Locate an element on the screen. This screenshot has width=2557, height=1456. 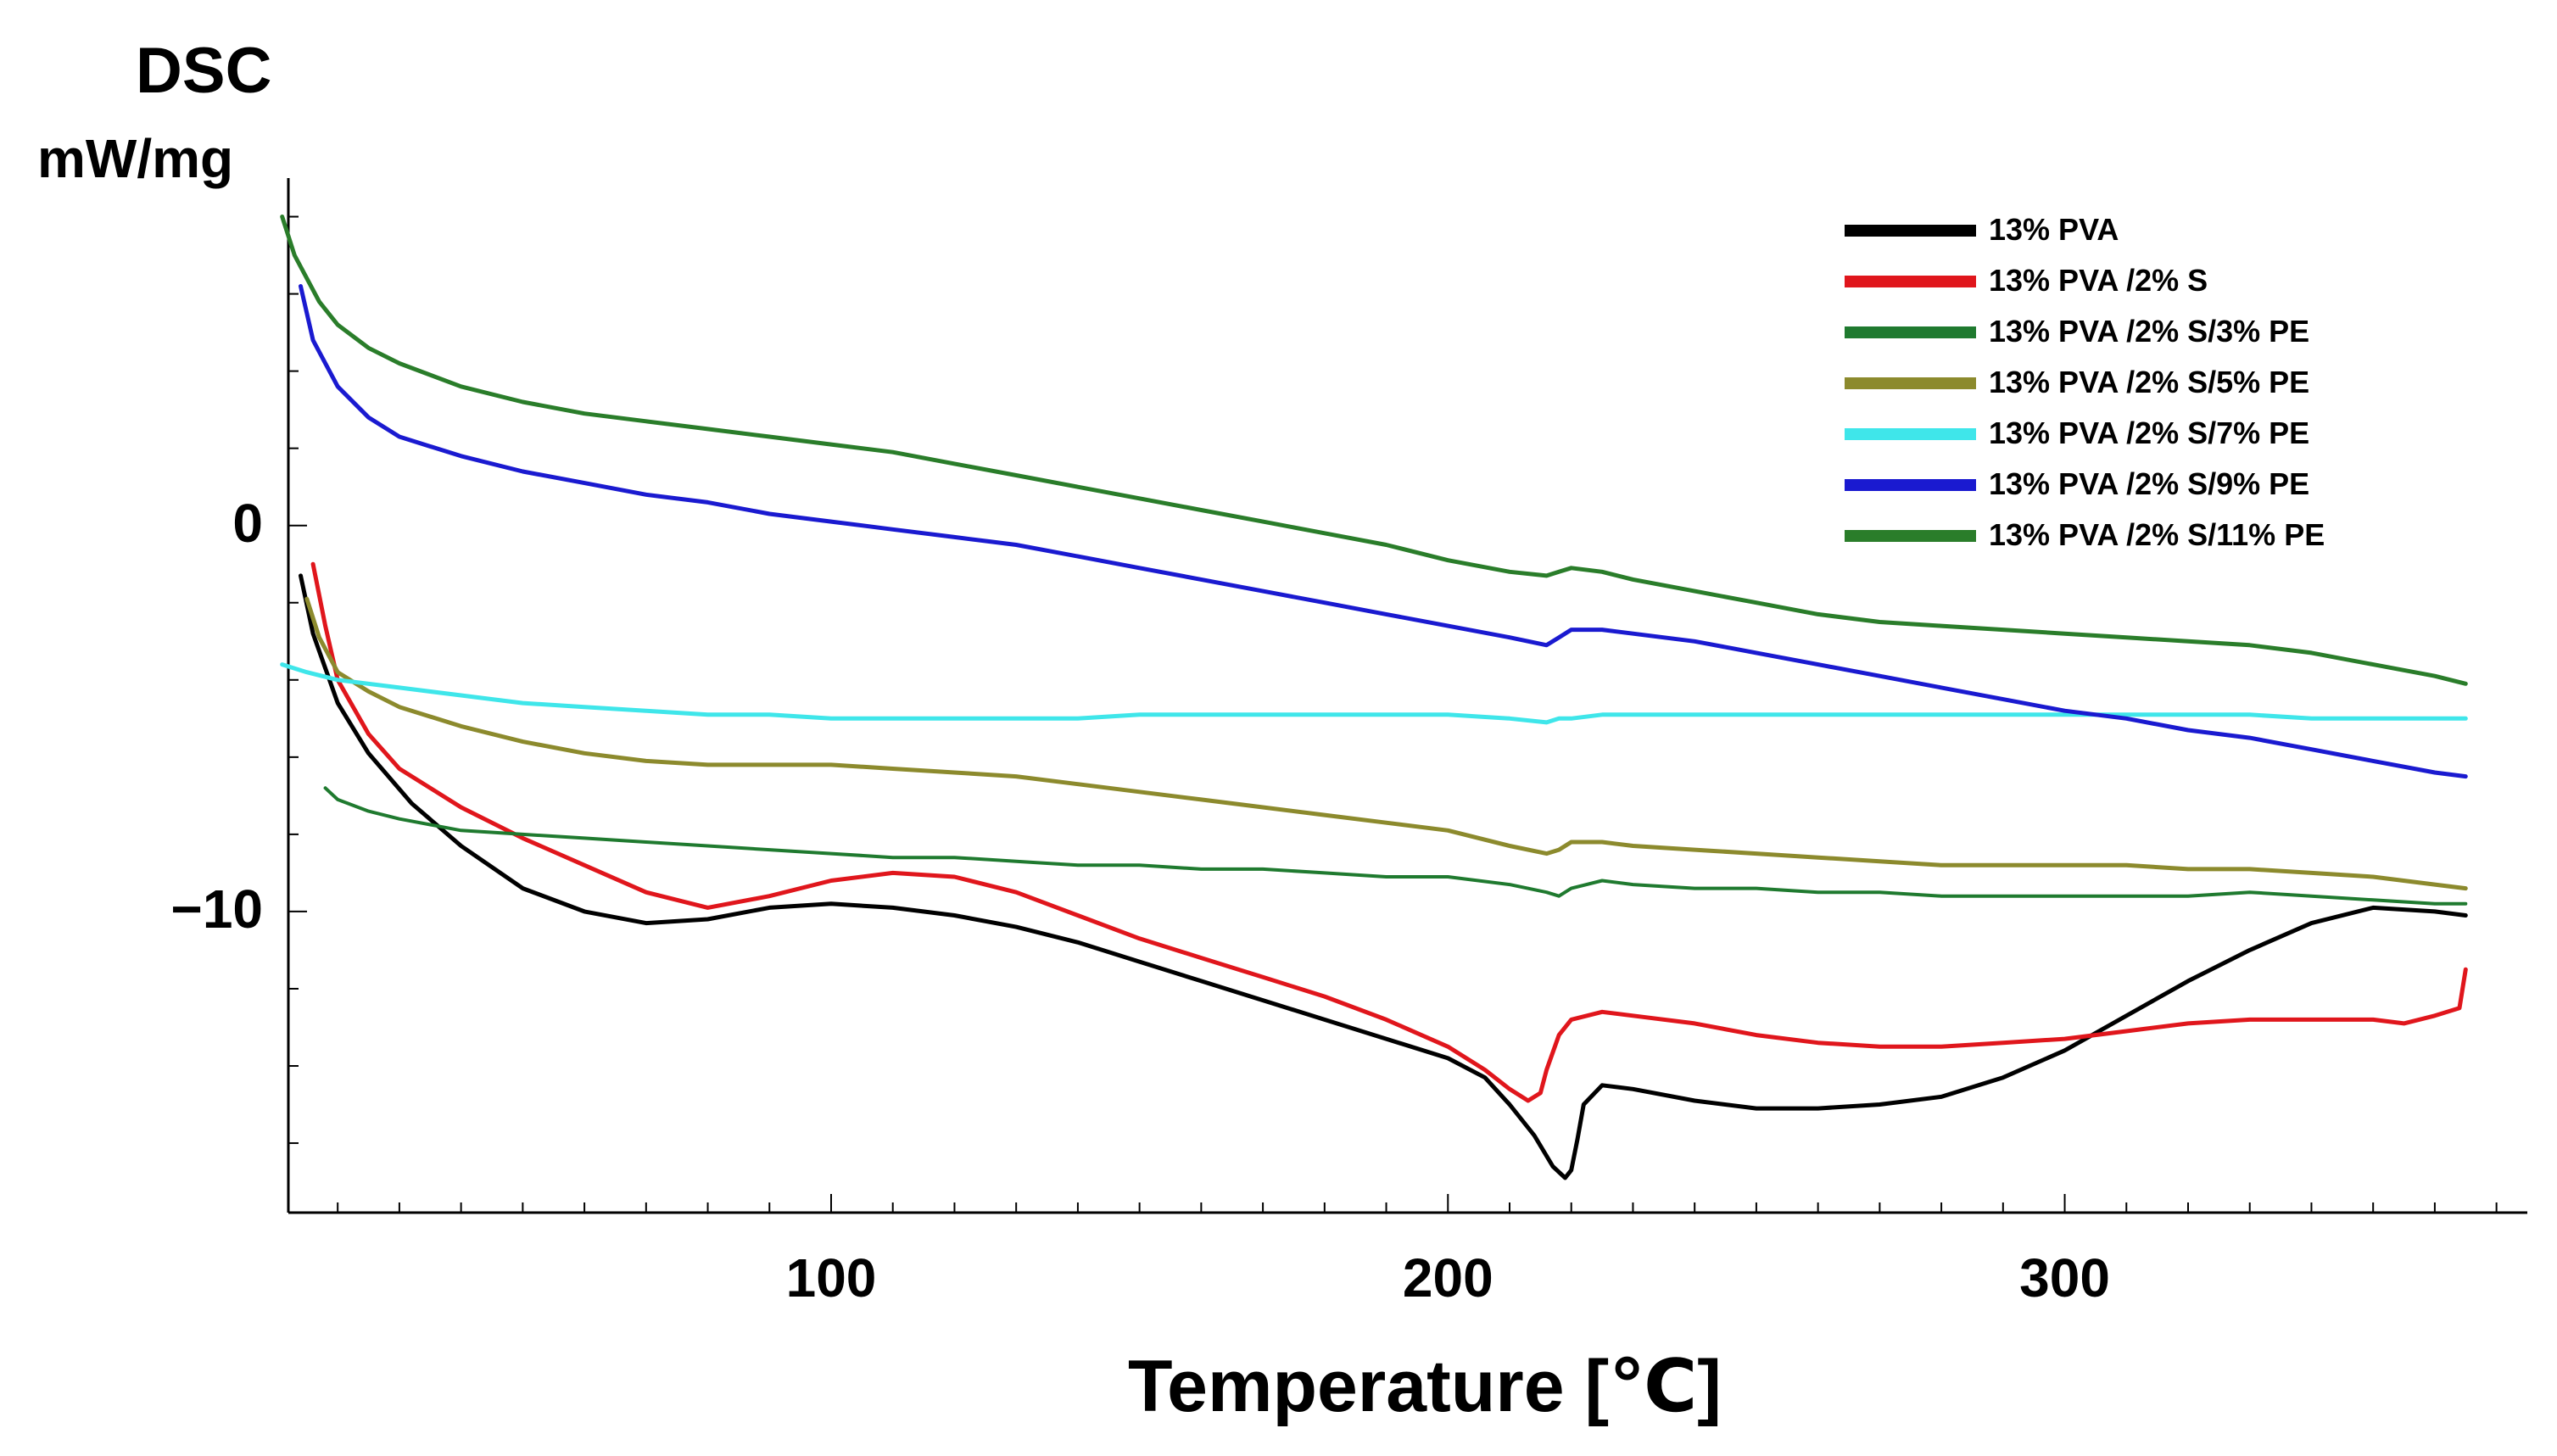
x-tick-label: 200 is located at coordinates (1447, 1277).